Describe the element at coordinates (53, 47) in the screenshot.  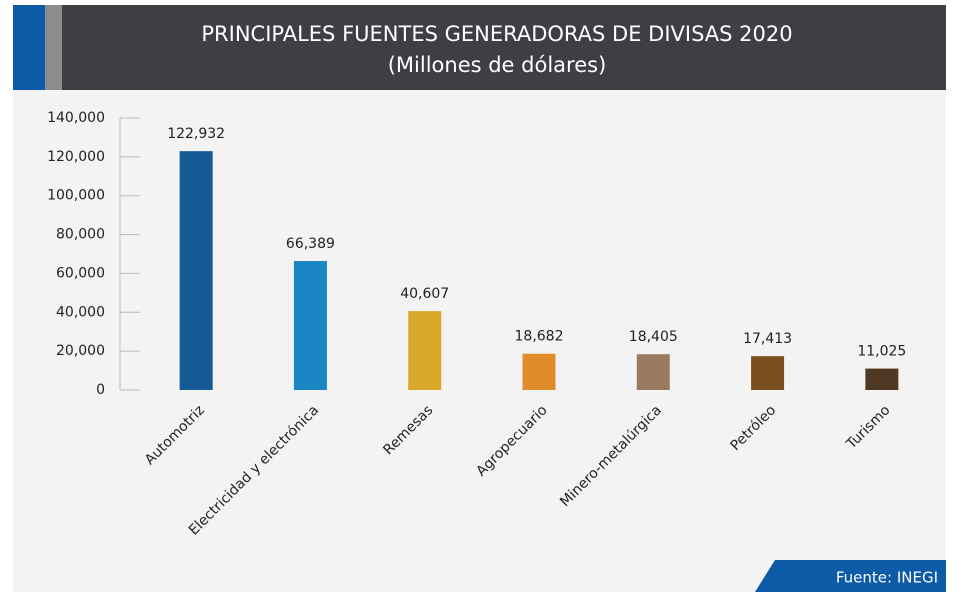
I see `accent-gray` at that location.